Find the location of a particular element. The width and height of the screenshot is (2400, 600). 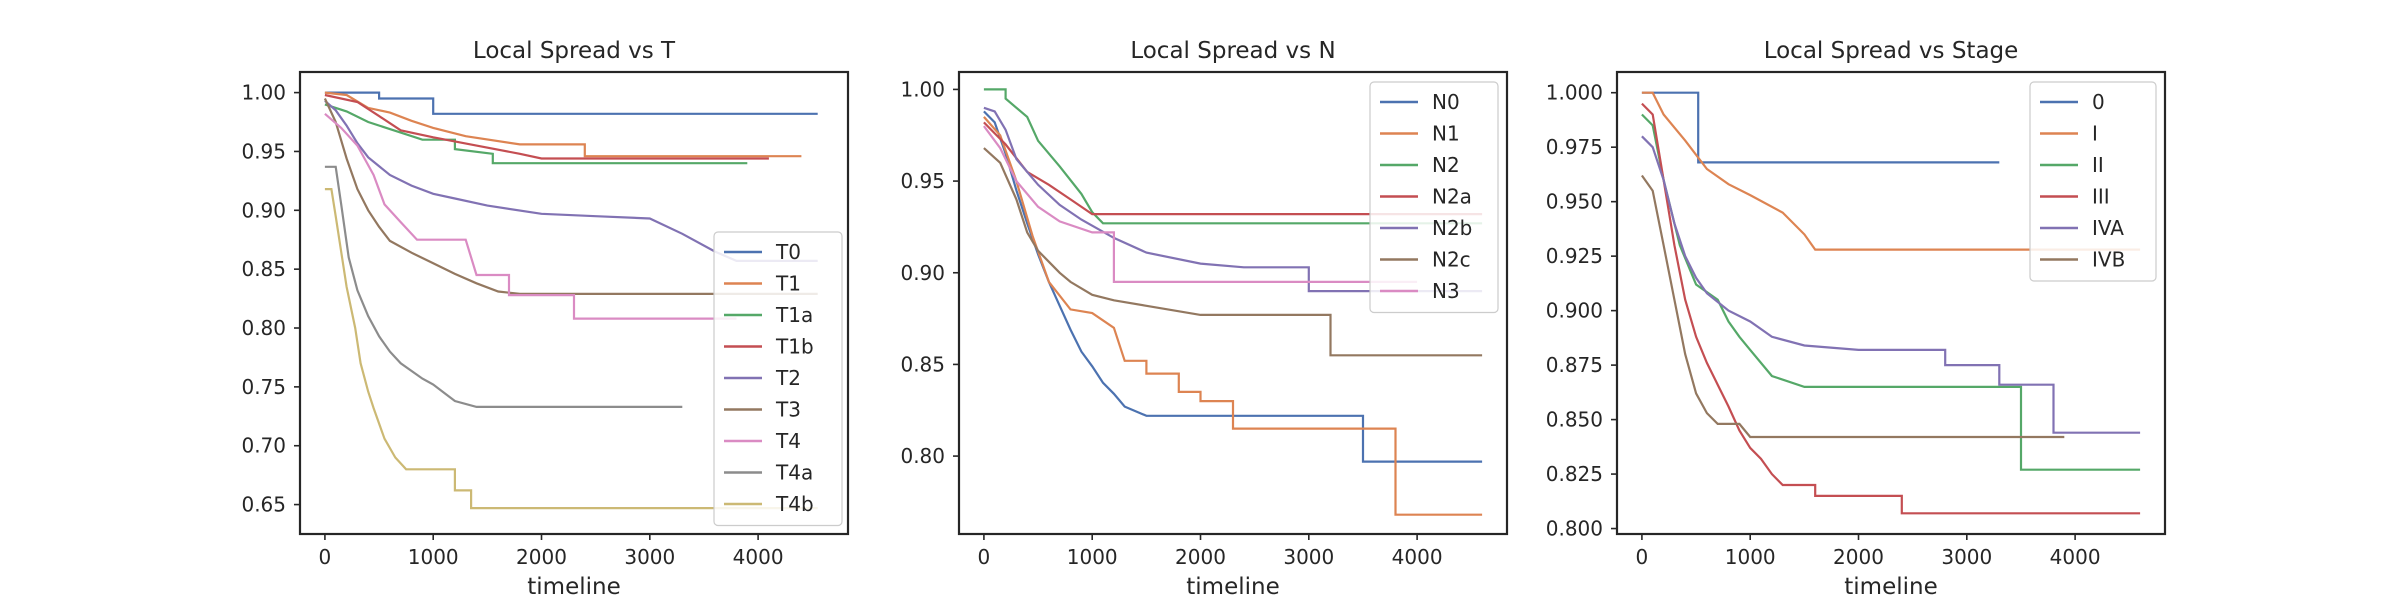

y-tick-label: 1.000 is located at coordinates (1574, 93).